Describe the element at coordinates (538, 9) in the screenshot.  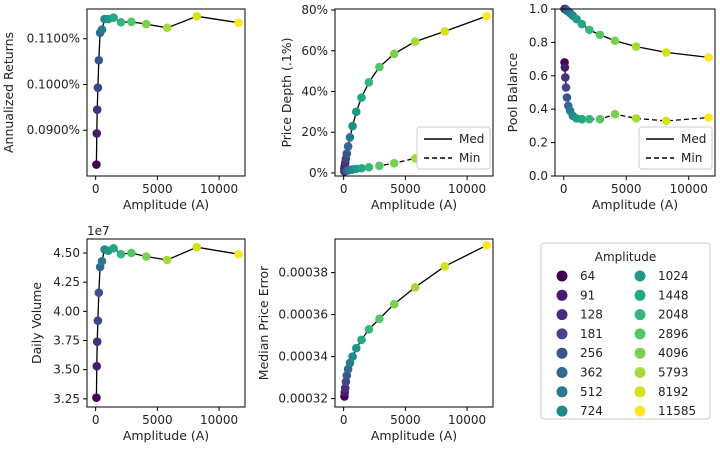
I see `y-tick-label: 1.0` at that location.